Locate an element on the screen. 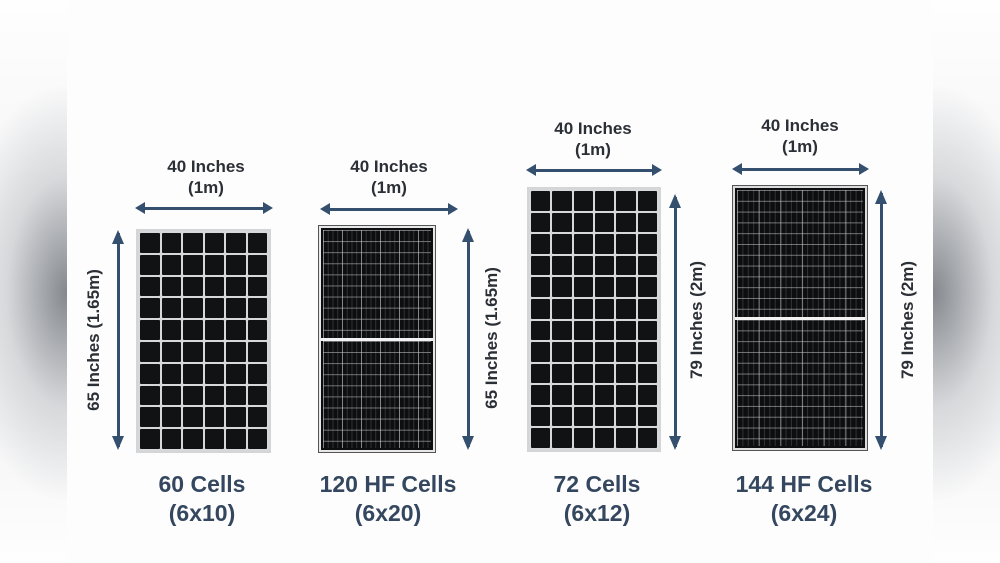 The image size is (1000, 563). panel-caption: 144 HF Cells (6x24) is located at coordinates (804, 499).